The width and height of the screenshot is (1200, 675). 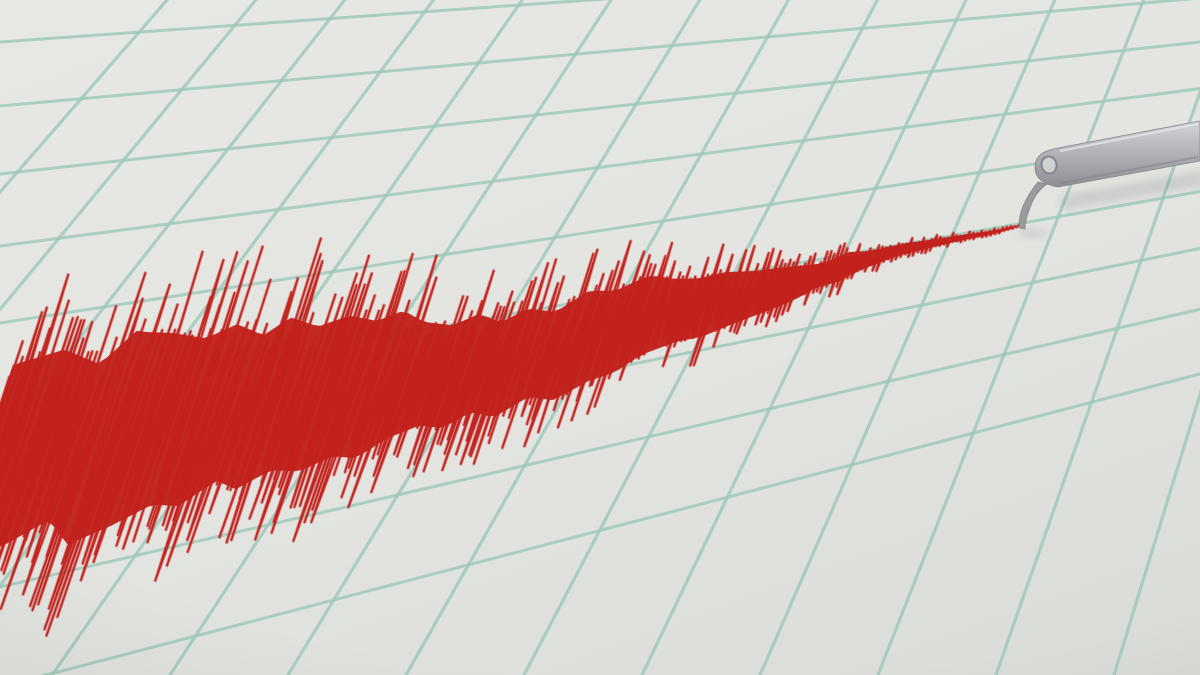 I want to click on pen-arm, so click(x=1117, y=154).